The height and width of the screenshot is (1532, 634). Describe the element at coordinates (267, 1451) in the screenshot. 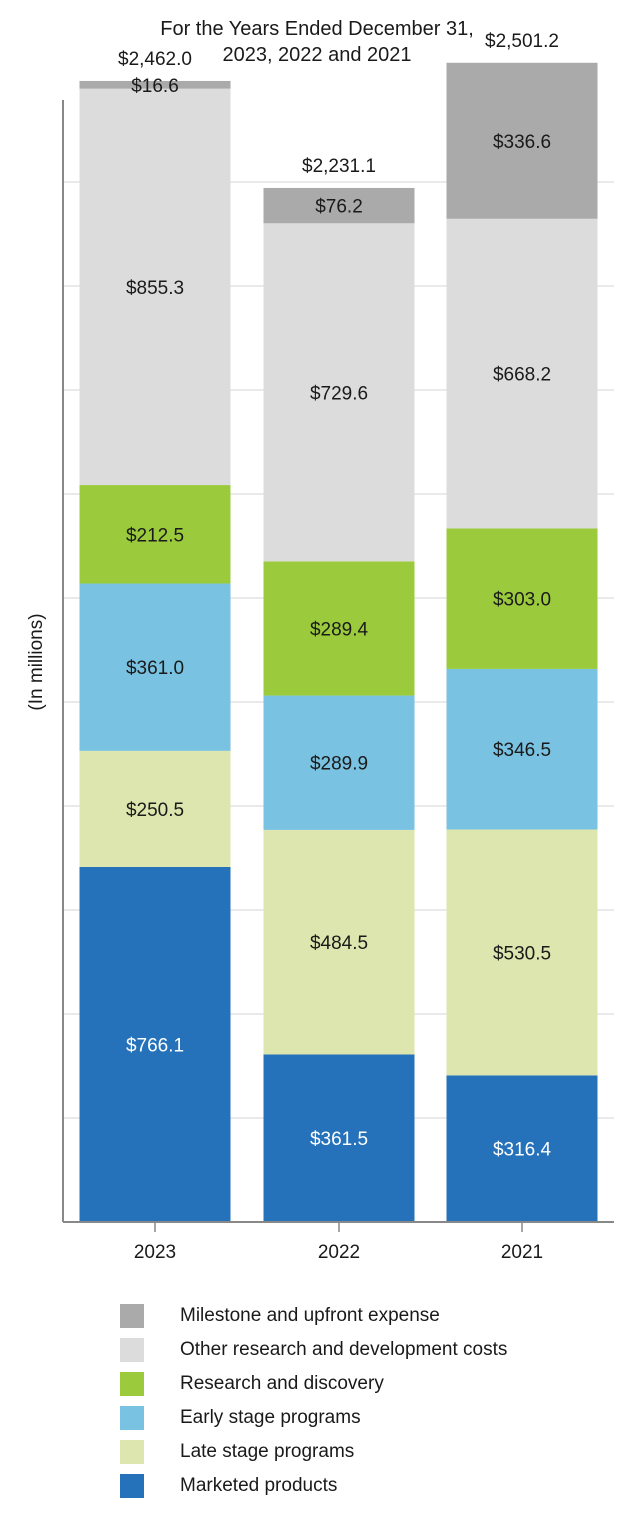

I see `legend-label: Late stage programs` at that location.